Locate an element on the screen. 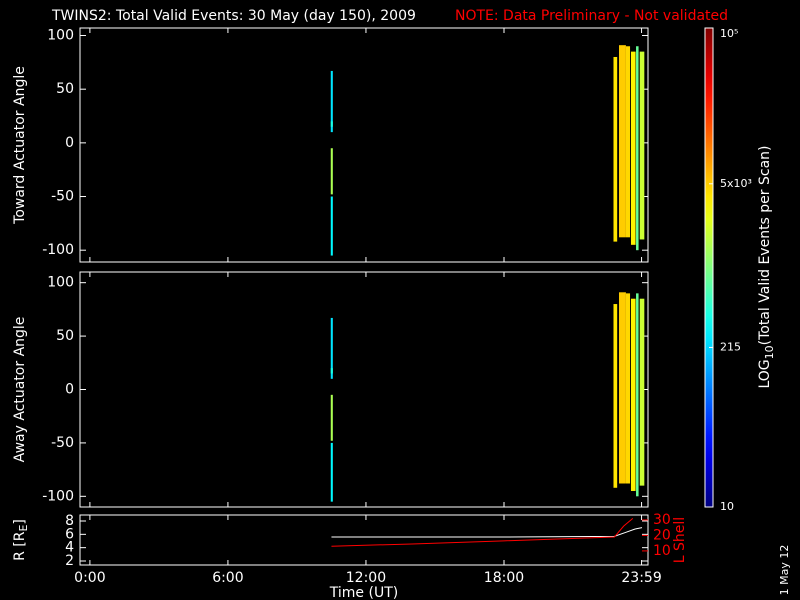 Image resolution: width=800 pixels, height=600 pixels. y-tick-label: 2 is located at coordinates (69, 561).